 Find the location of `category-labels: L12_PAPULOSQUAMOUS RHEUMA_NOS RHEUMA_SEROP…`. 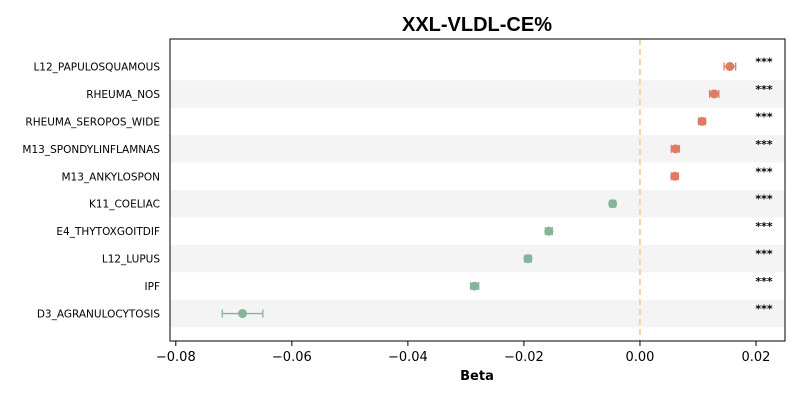

category-labels: L12_PAPULOSQUAMOUS RHEUMA_NOS RHEUMA_SEROP… is located at coordinates (91, 190).